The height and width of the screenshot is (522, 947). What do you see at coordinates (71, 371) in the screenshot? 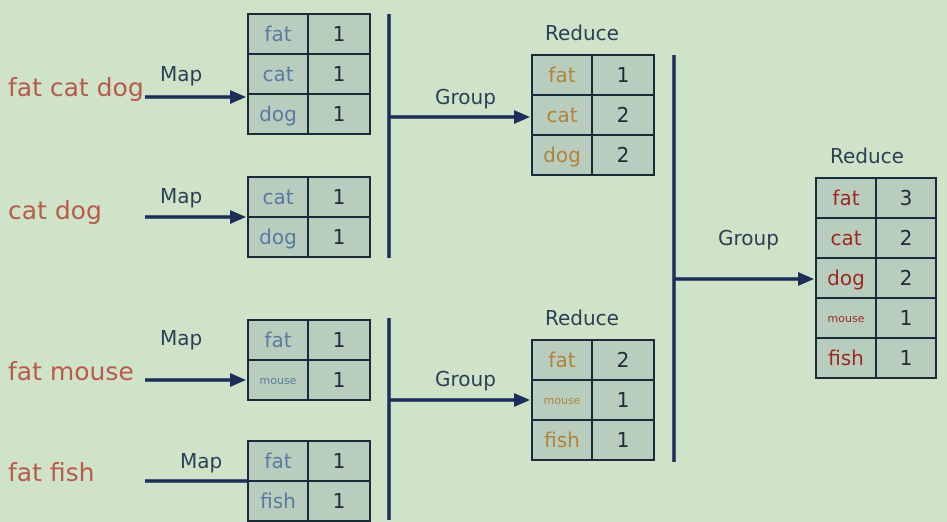
I see `input-text: fat mouse` at bounding box center [71, 371].